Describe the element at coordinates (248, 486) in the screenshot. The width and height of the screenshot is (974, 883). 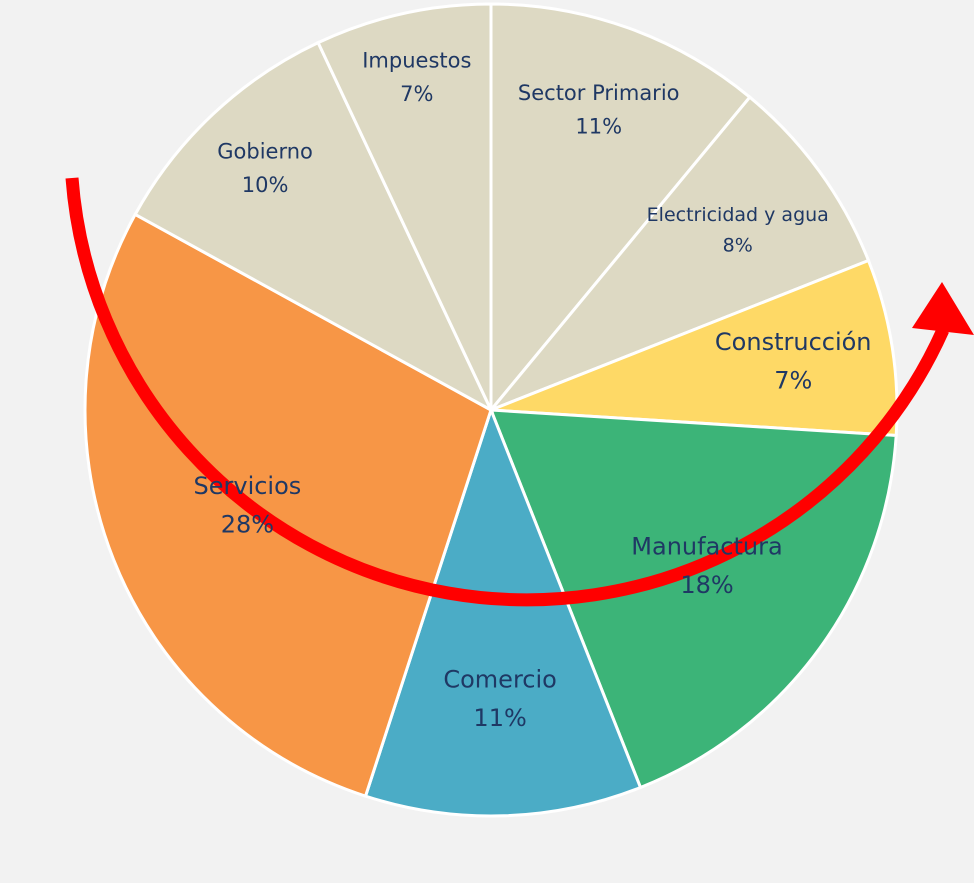
I see `slice-label: Servicios` at that location.